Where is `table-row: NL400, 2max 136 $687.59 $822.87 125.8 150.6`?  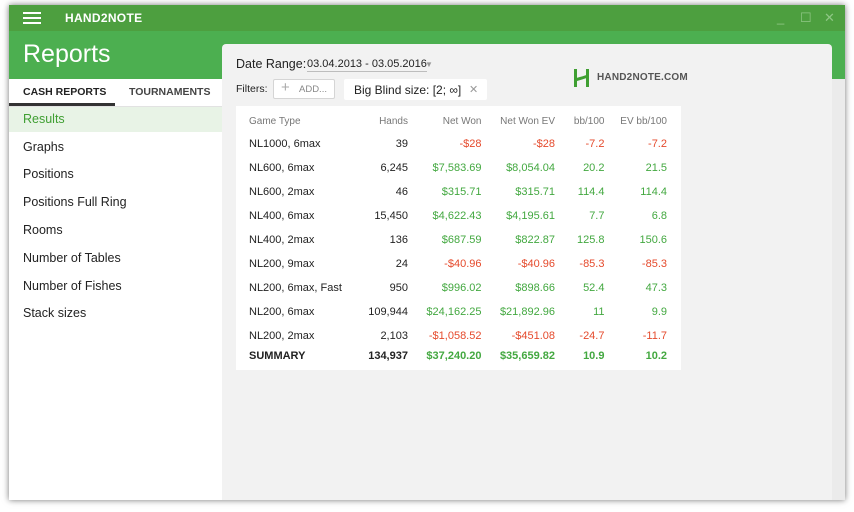
table-row: NL400, 2max 136 $687.59 $822.87 125.8 150.6 is located at coordinates (458, 240).